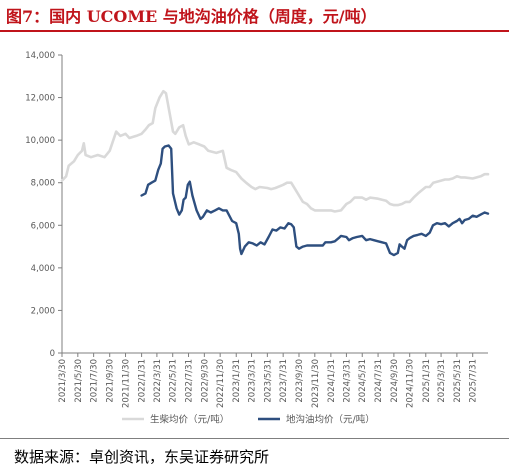 Image resolution: width=509 pixels, height=475 pixels. What do you see at coordinates (40, 141) in the screenshot?
I see `y-tick-label: 10,000` at bounding box center [40, 141].